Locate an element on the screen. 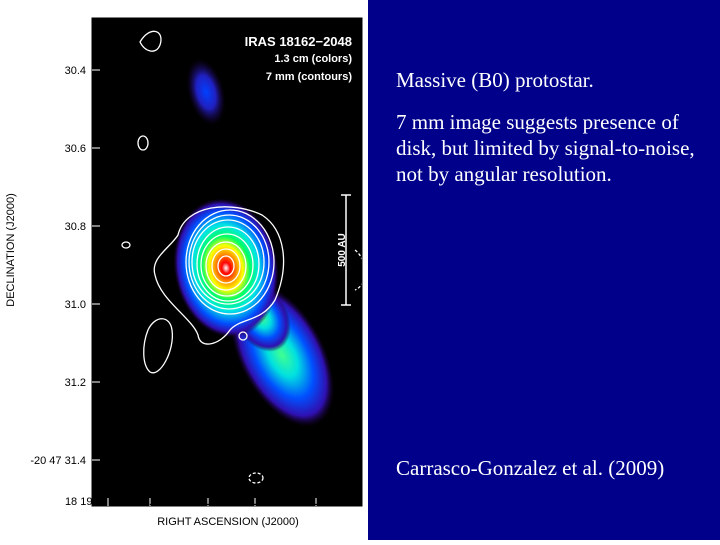 This screenshot has height=545, width=720. scale-bar is located at coordinates (346, 250).